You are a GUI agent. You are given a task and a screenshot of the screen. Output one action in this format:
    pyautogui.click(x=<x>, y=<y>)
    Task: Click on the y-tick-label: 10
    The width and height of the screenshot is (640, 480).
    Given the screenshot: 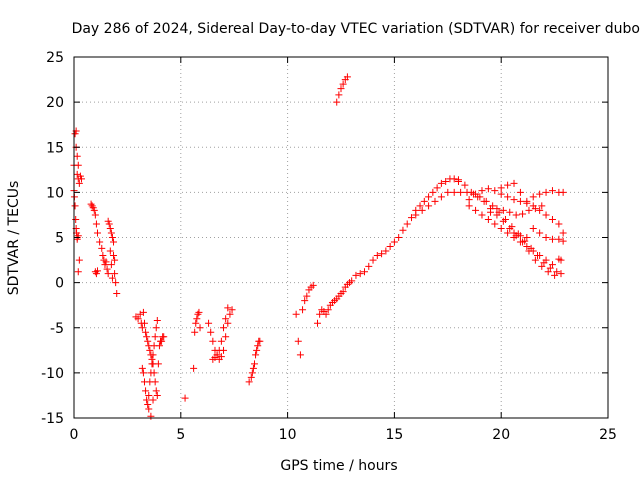 What is the action you would take?
    pyautogui.click(x=55, y=193)
    